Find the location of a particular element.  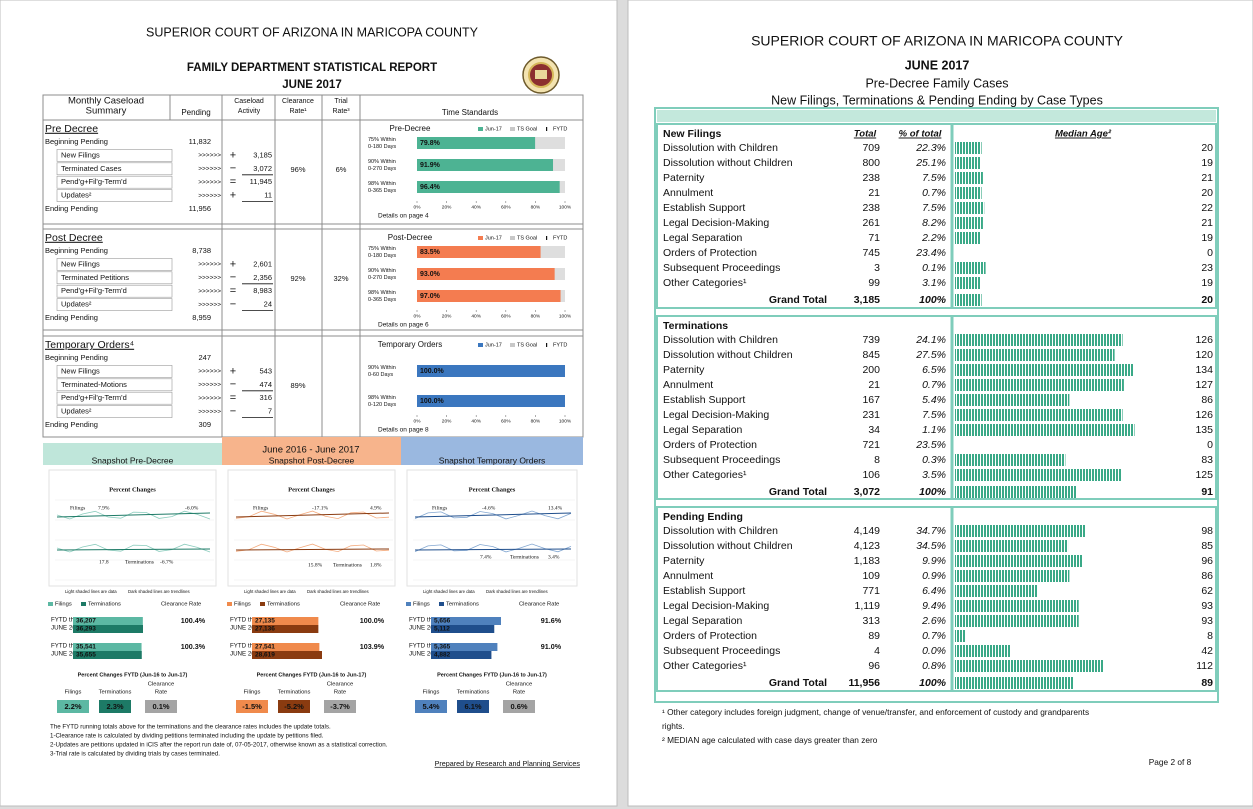

case-type: Annulment is located at coordinates (688, 576).